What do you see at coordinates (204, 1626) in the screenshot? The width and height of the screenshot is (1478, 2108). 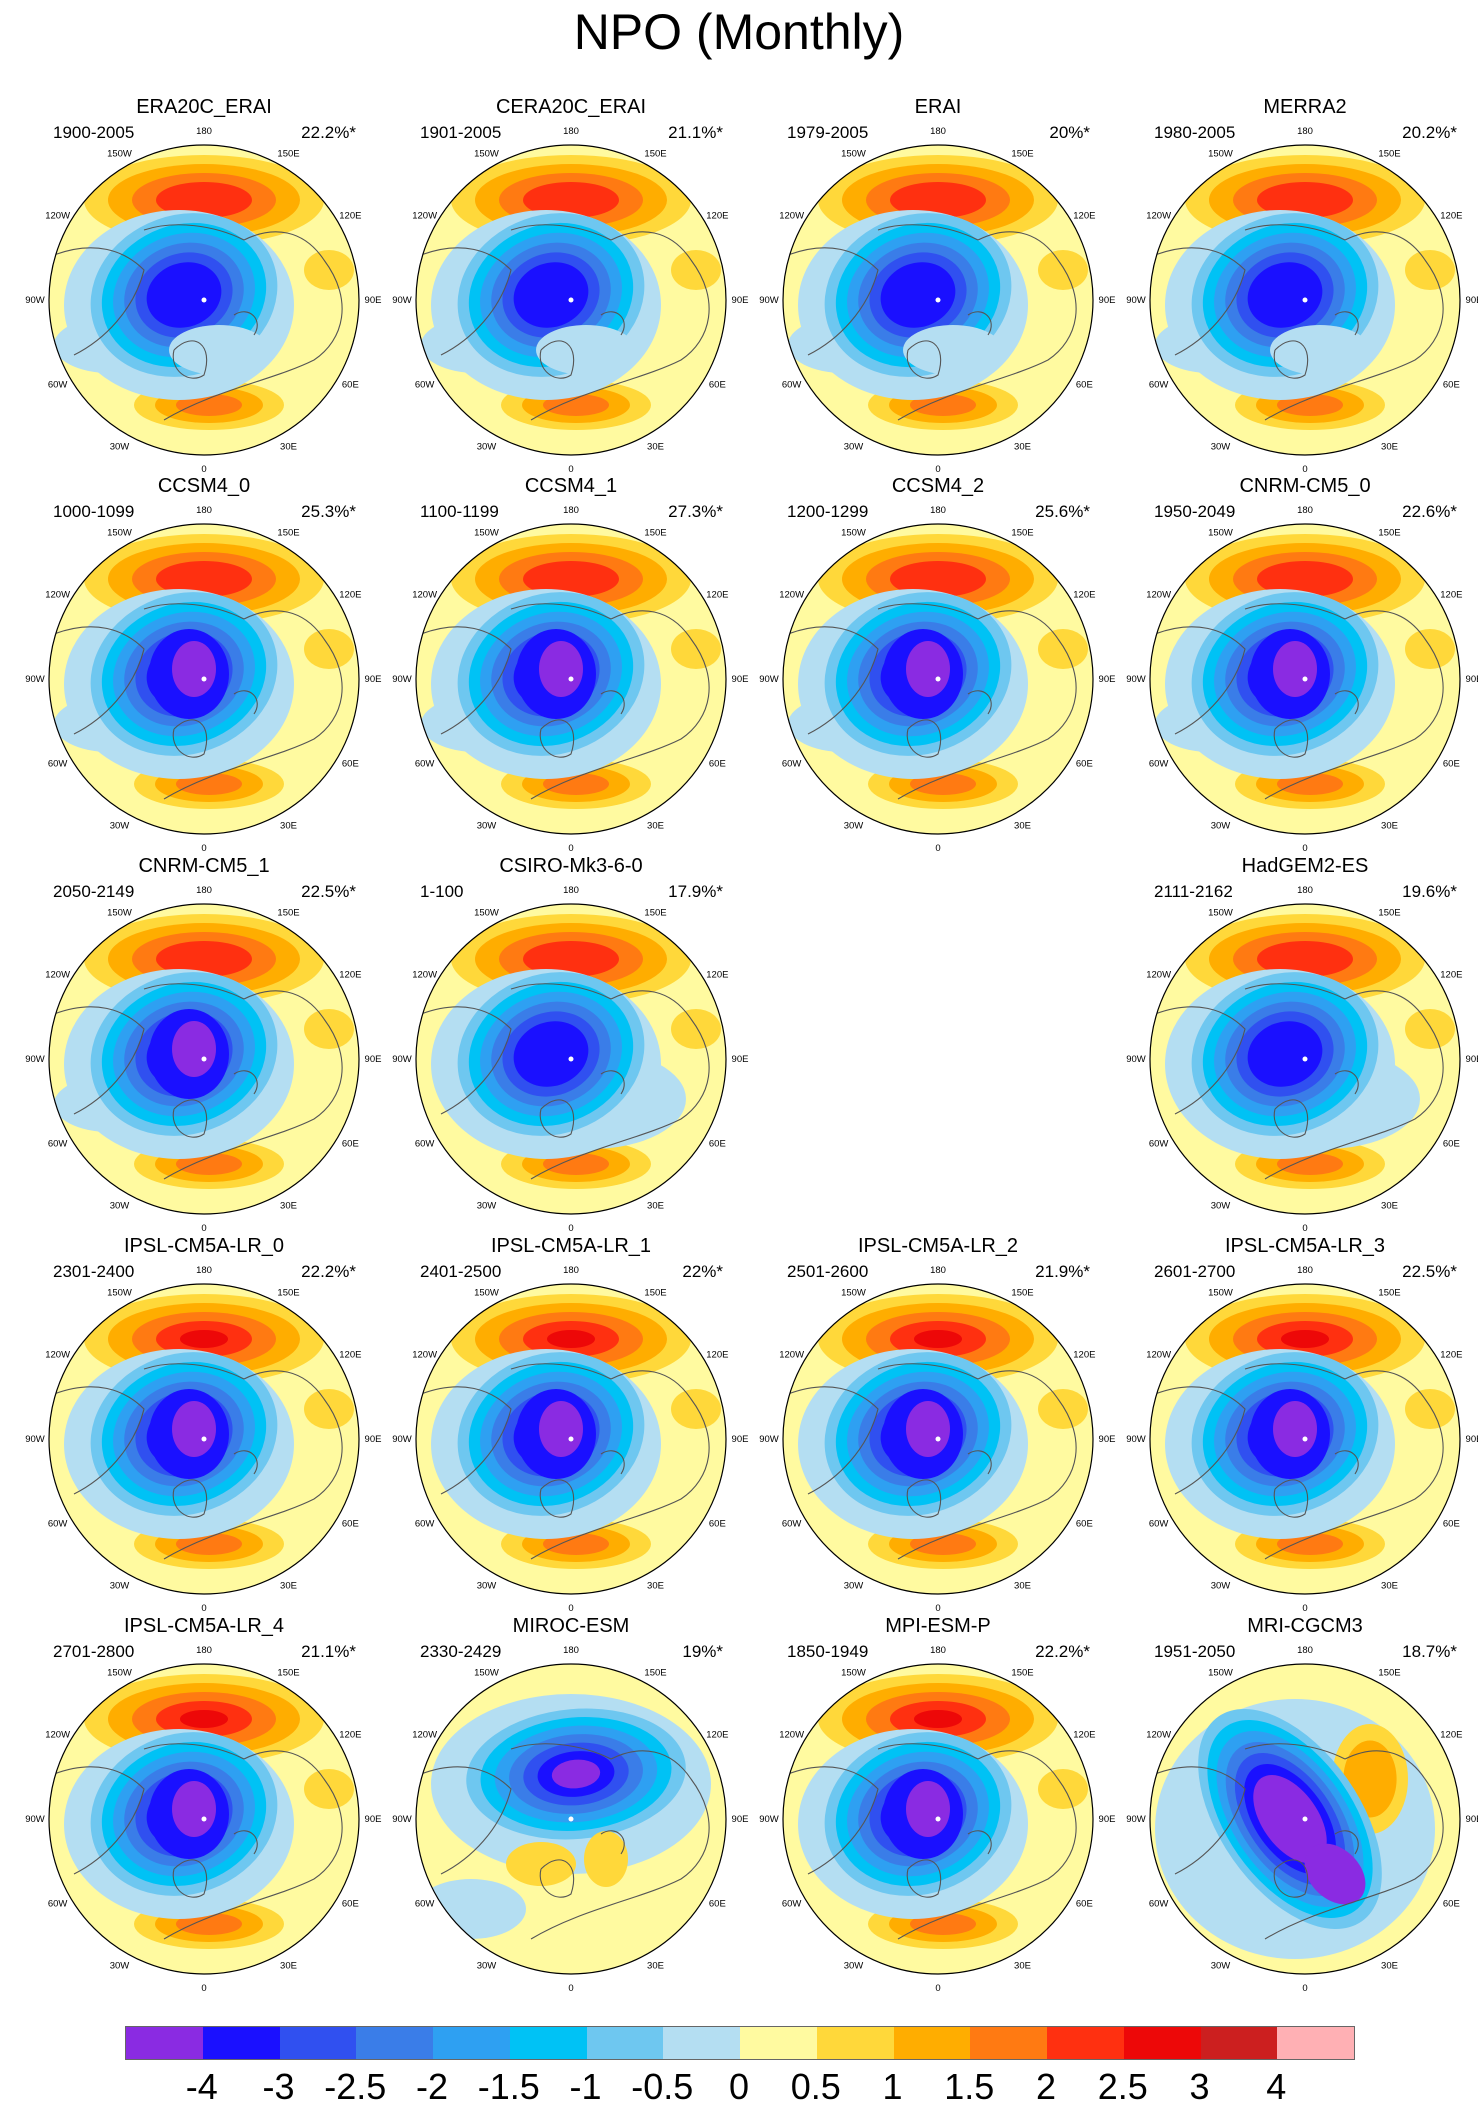 I see `panel-title: IPSL-CM5A-LR_4` at bounding box center [204, 1626].